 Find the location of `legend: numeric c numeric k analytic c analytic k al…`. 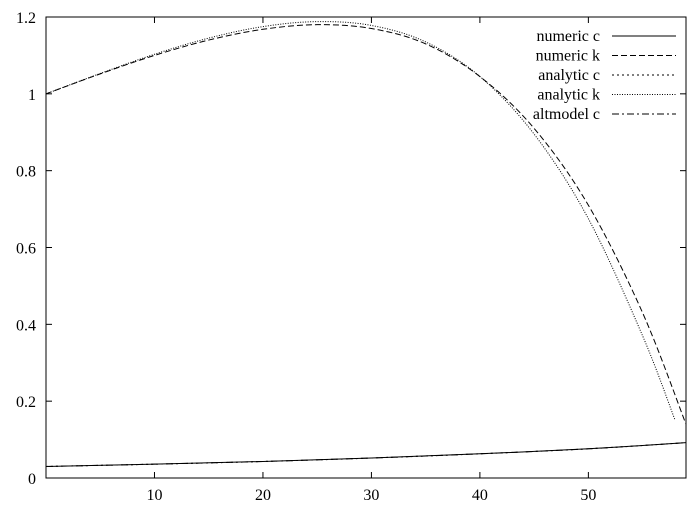

legend: numeric c numeric k analytic c analytic k al… is located at coordinates (604, 75).